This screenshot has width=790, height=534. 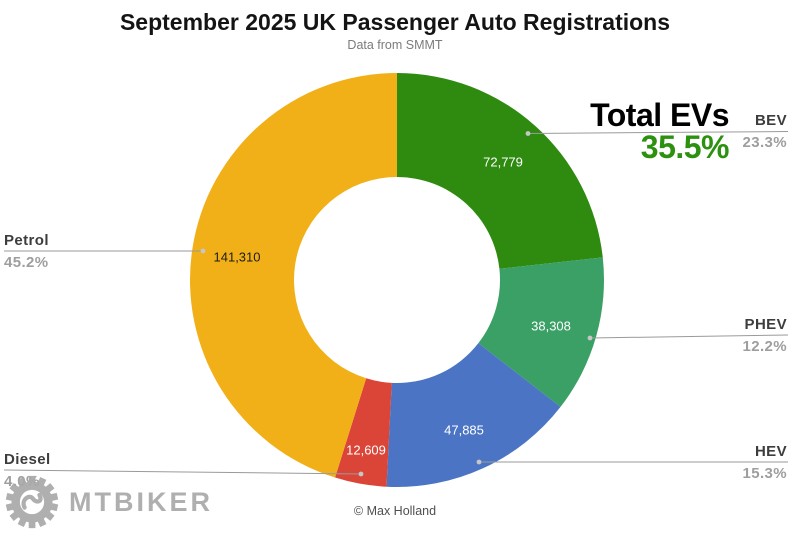 I want to click on category-label-phev: PHEV 12.2%, so click(x=764, y=336).